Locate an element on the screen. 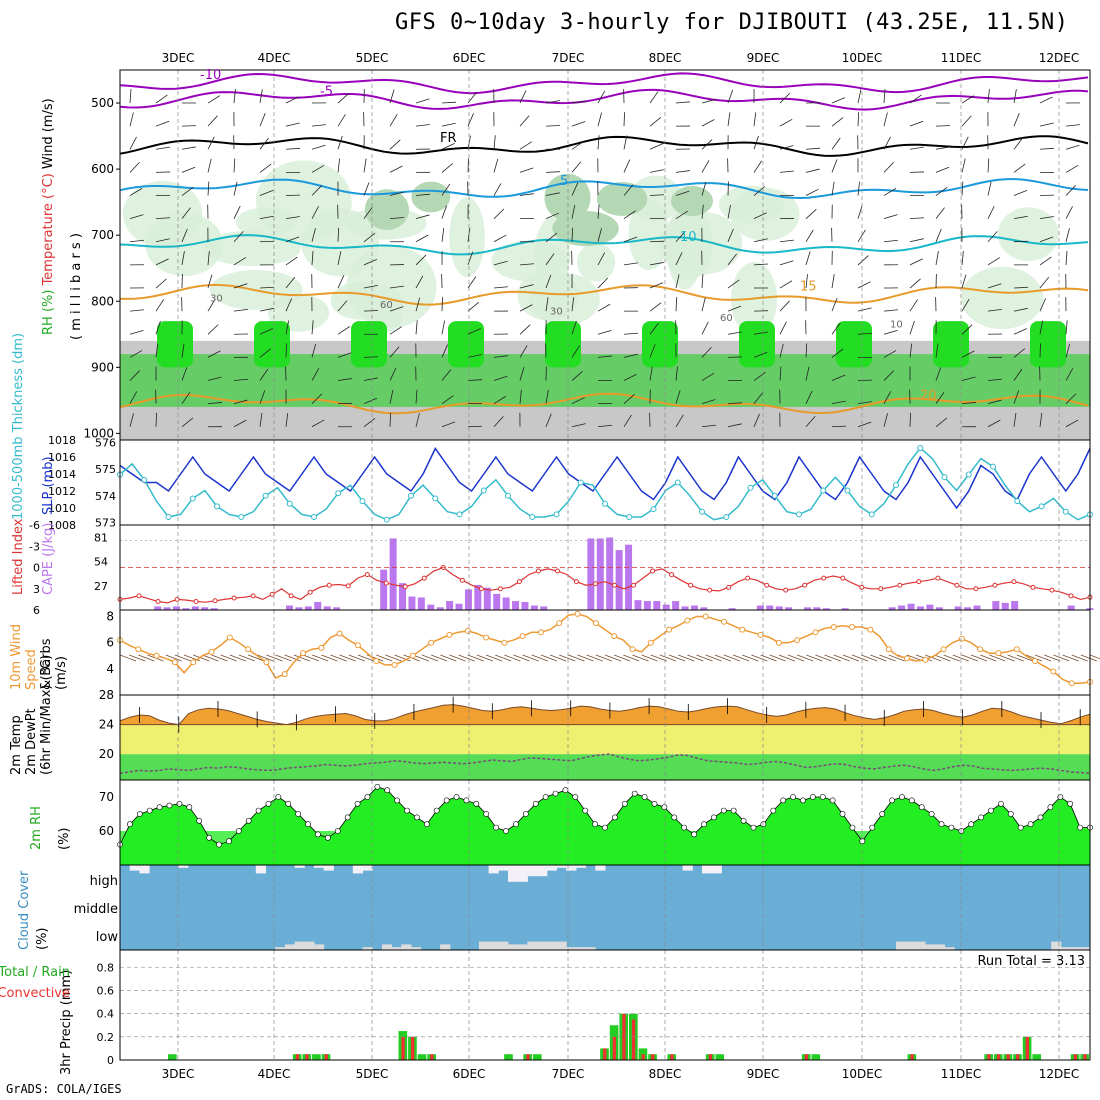 The width and height of the screenshot is (1100, 1100). frame-precip is located at coordinates (605, 1005).